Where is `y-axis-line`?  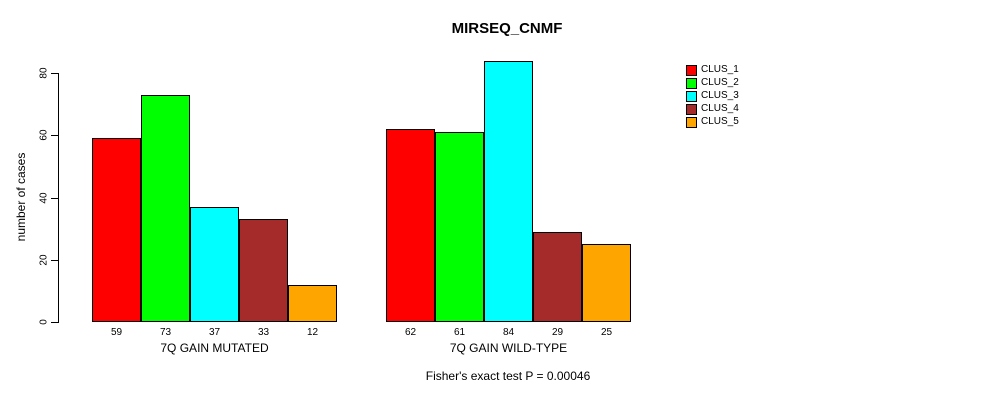 y-axis-line is located at coordinates (58, 198).